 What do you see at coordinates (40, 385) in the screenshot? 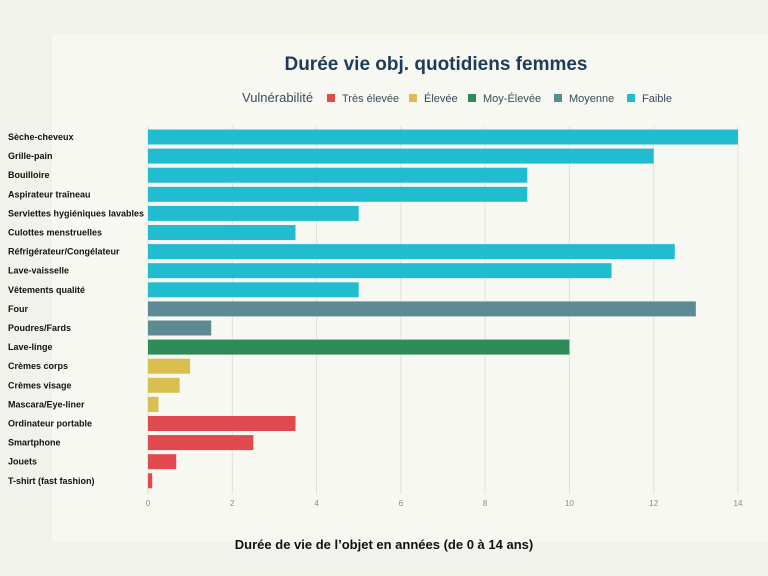
I see `category-label: Crèmes visage` at bounding box center [40, 385].